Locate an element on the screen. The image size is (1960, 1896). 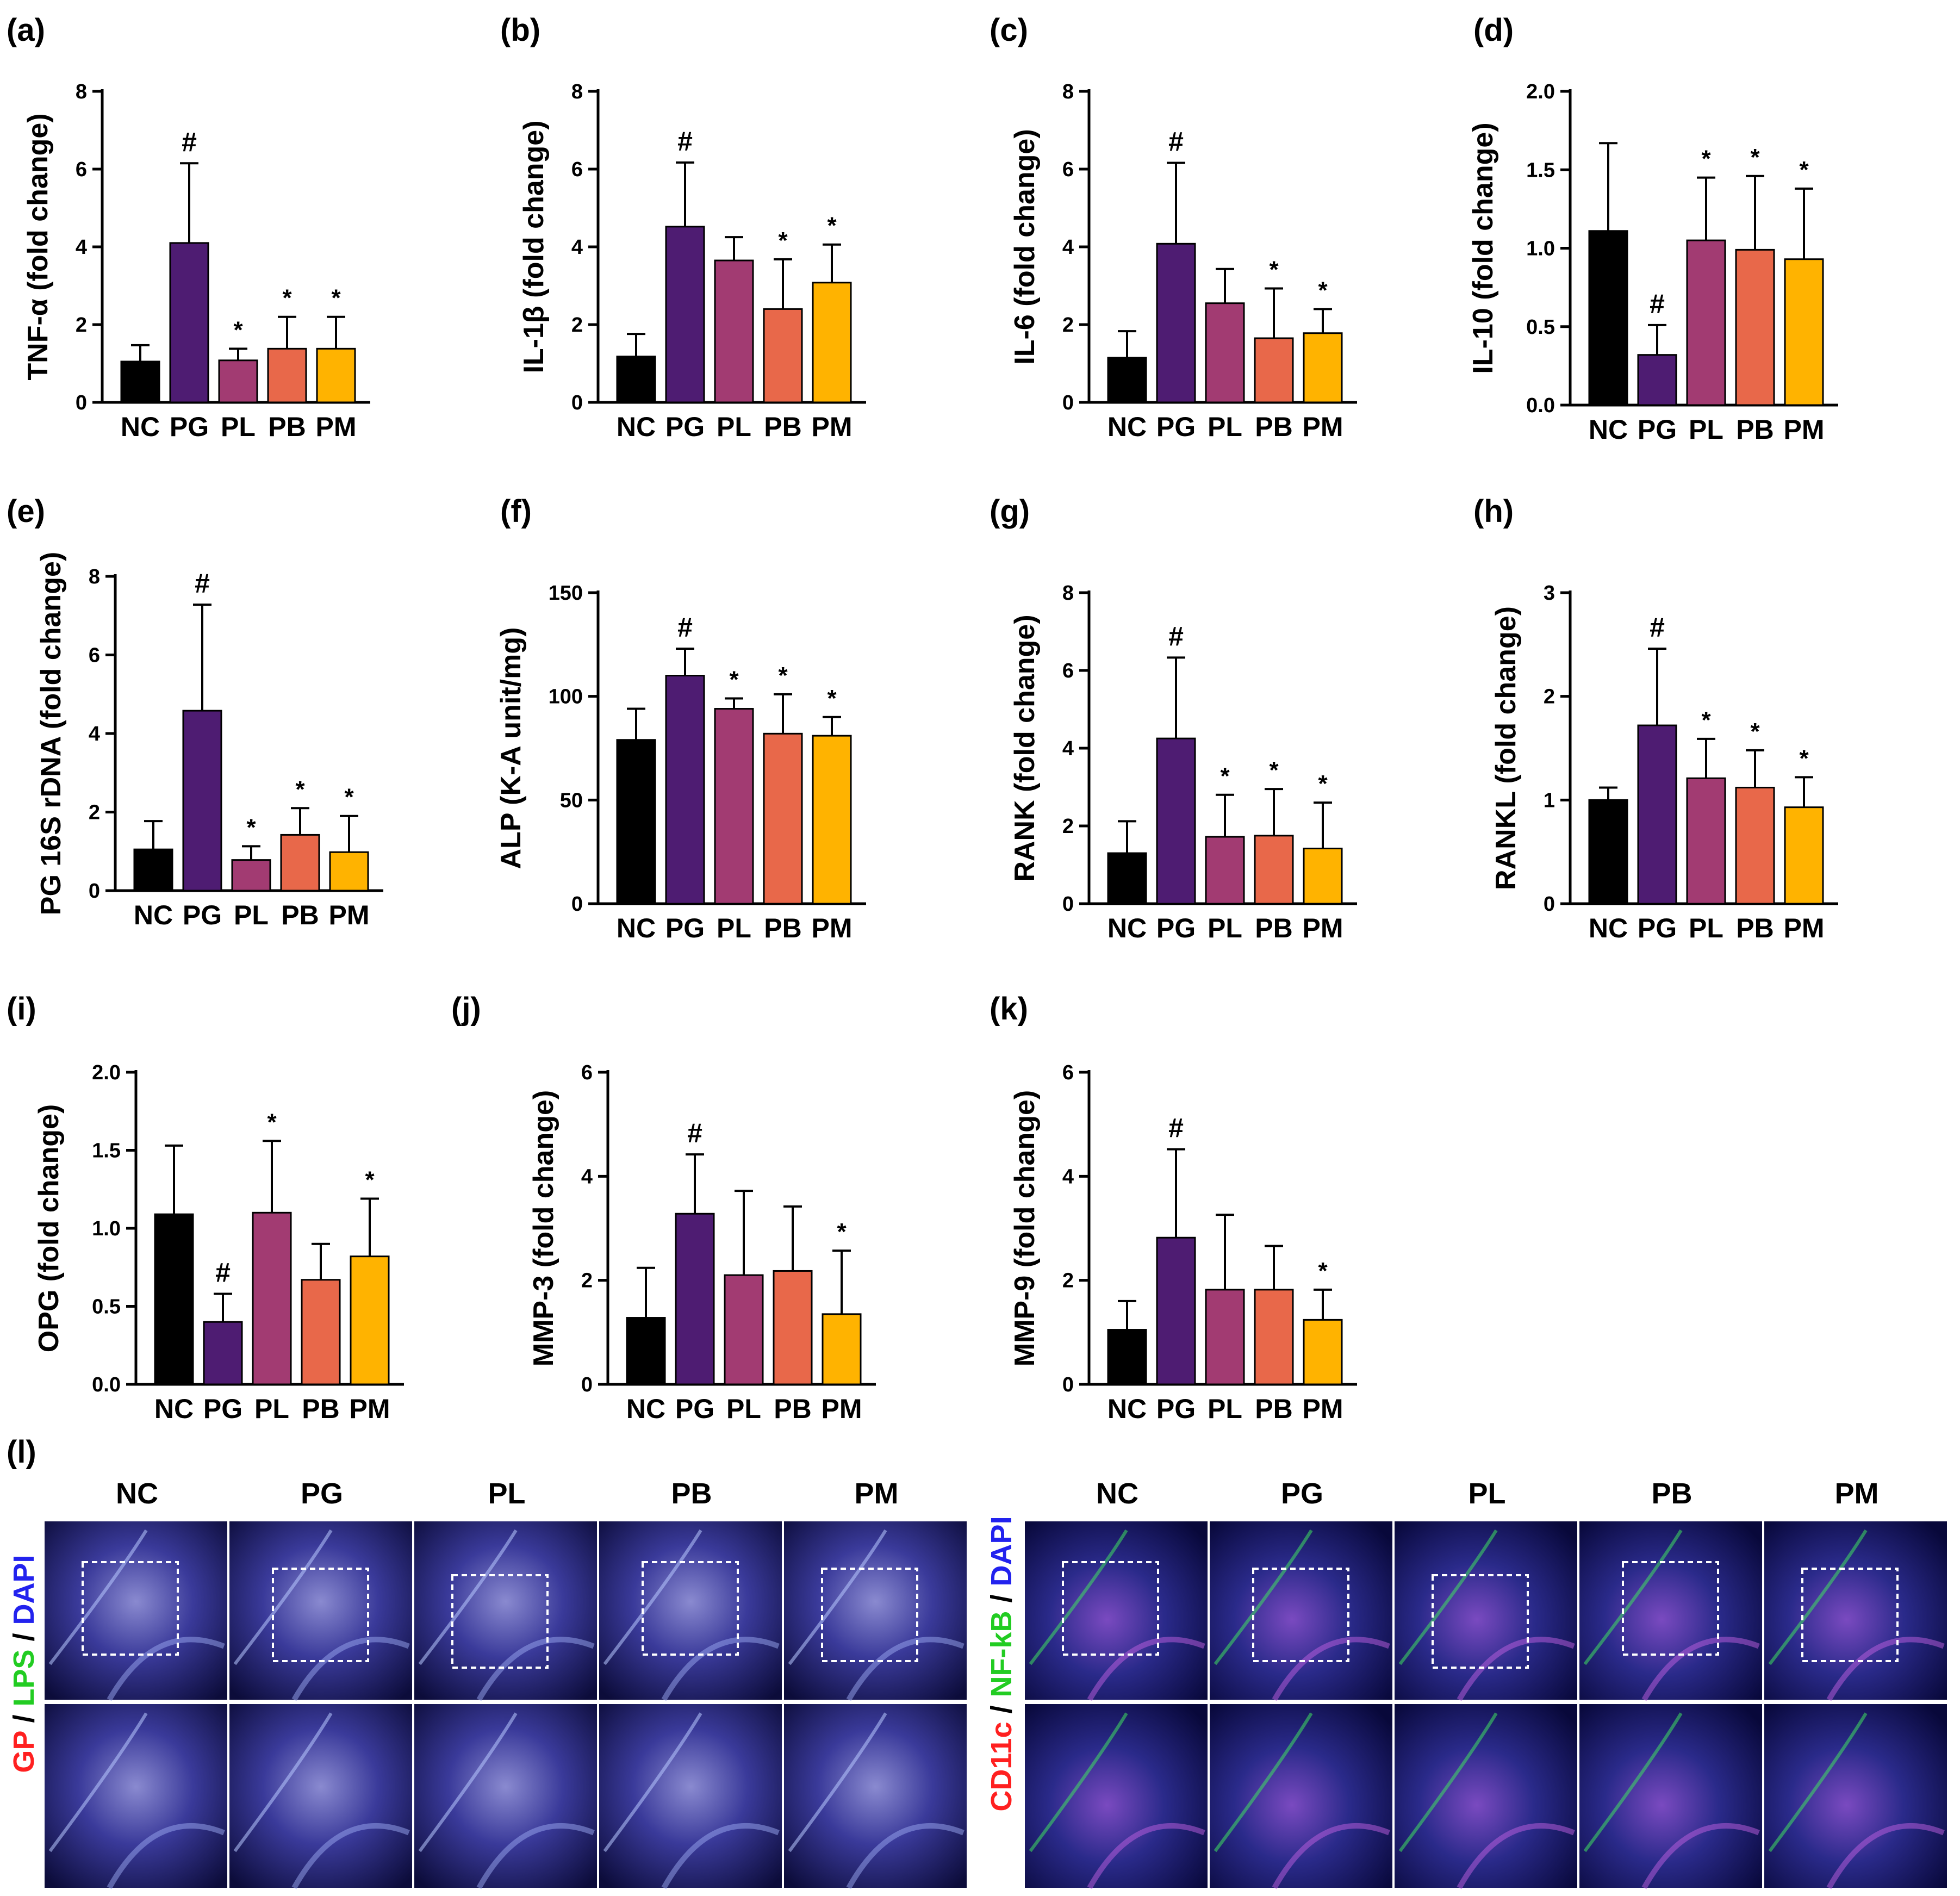
bar-PL is located at coordinates (272, 1298).